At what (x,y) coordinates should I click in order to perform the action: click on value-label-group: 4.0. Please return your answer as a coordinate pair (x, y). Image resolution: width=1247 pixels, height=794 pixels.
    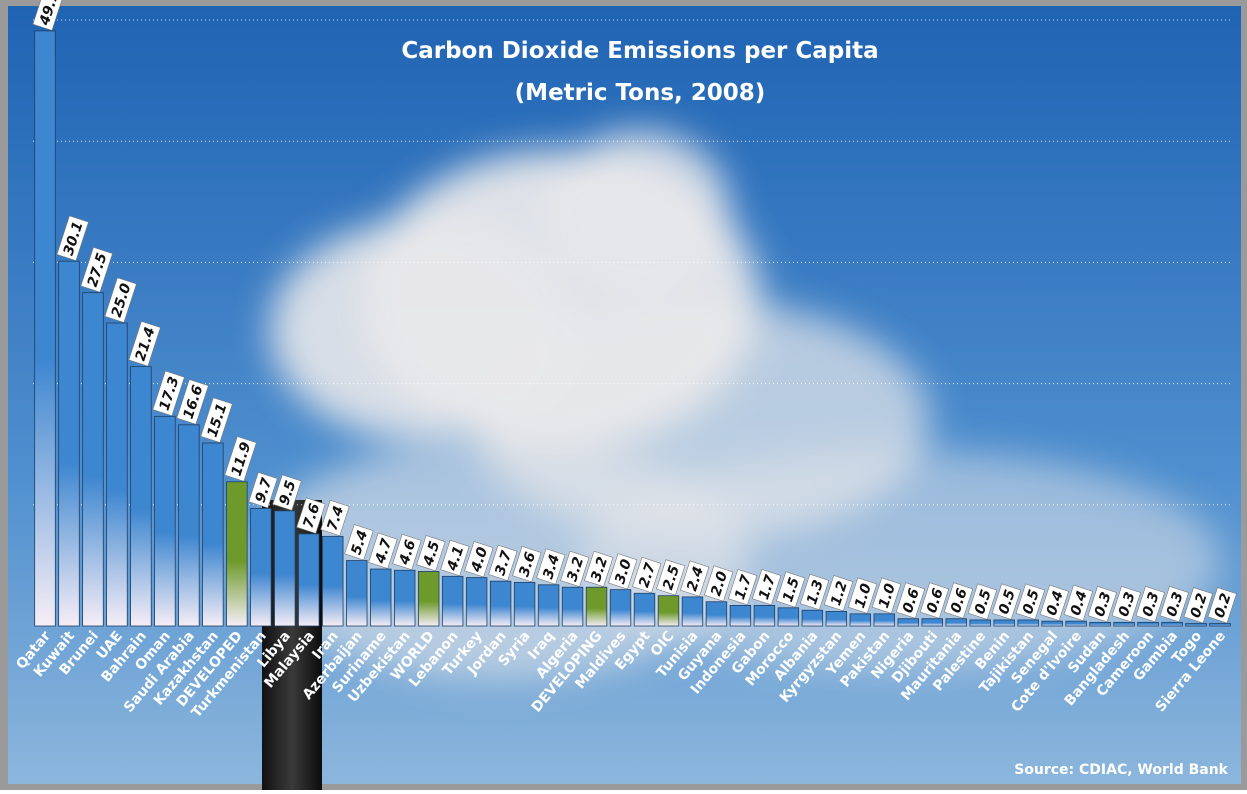
    Looking at the image, I should click on (479, 559).